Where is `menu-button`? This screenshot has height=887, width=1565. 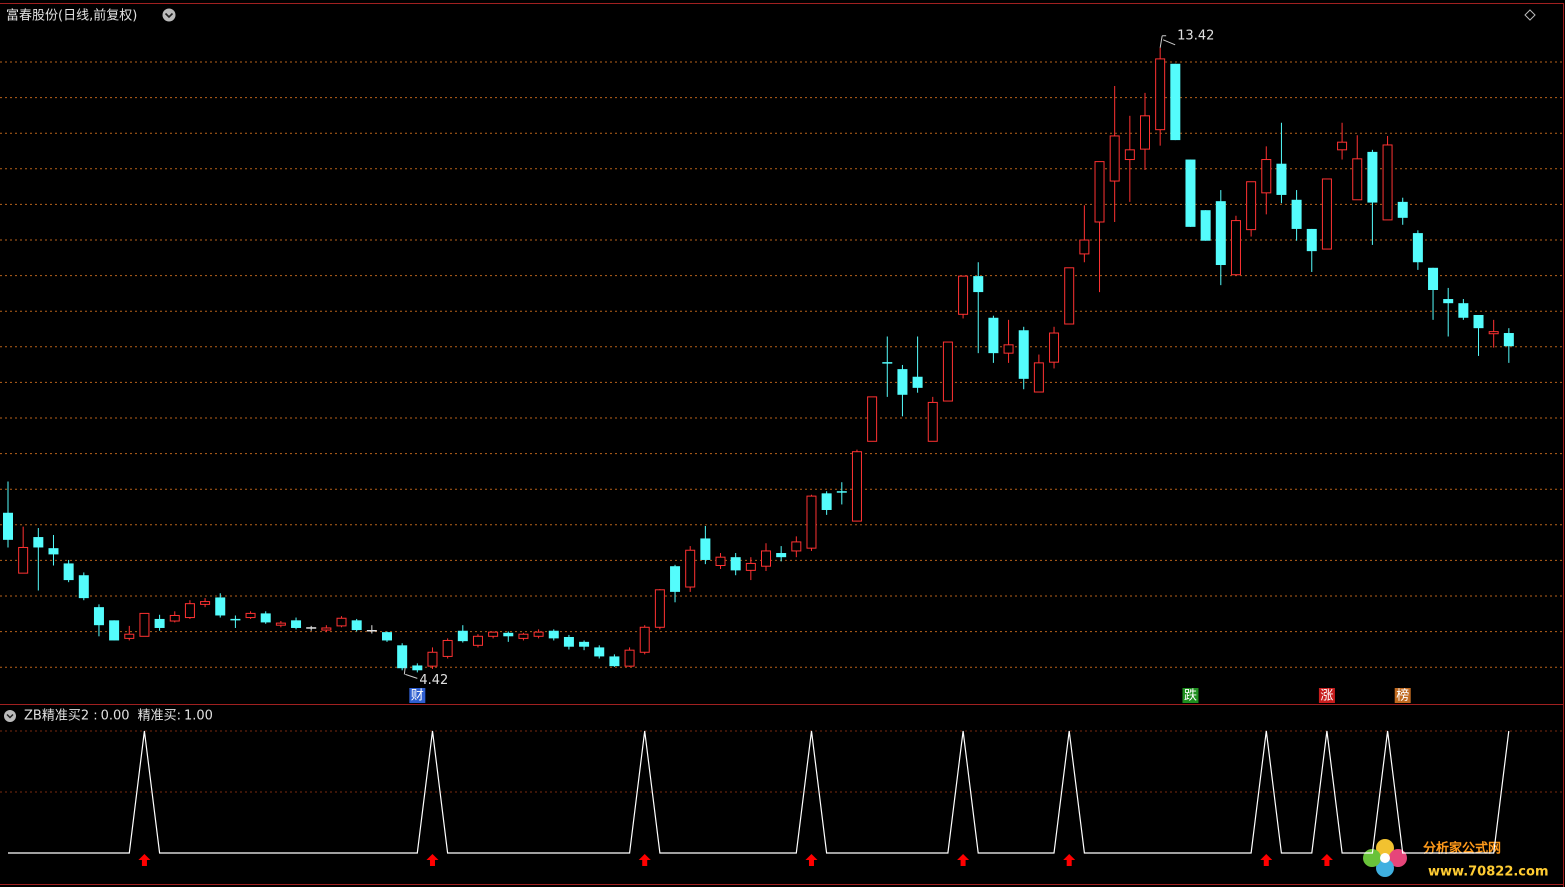
menu-button is located at coordinates (169, 15).